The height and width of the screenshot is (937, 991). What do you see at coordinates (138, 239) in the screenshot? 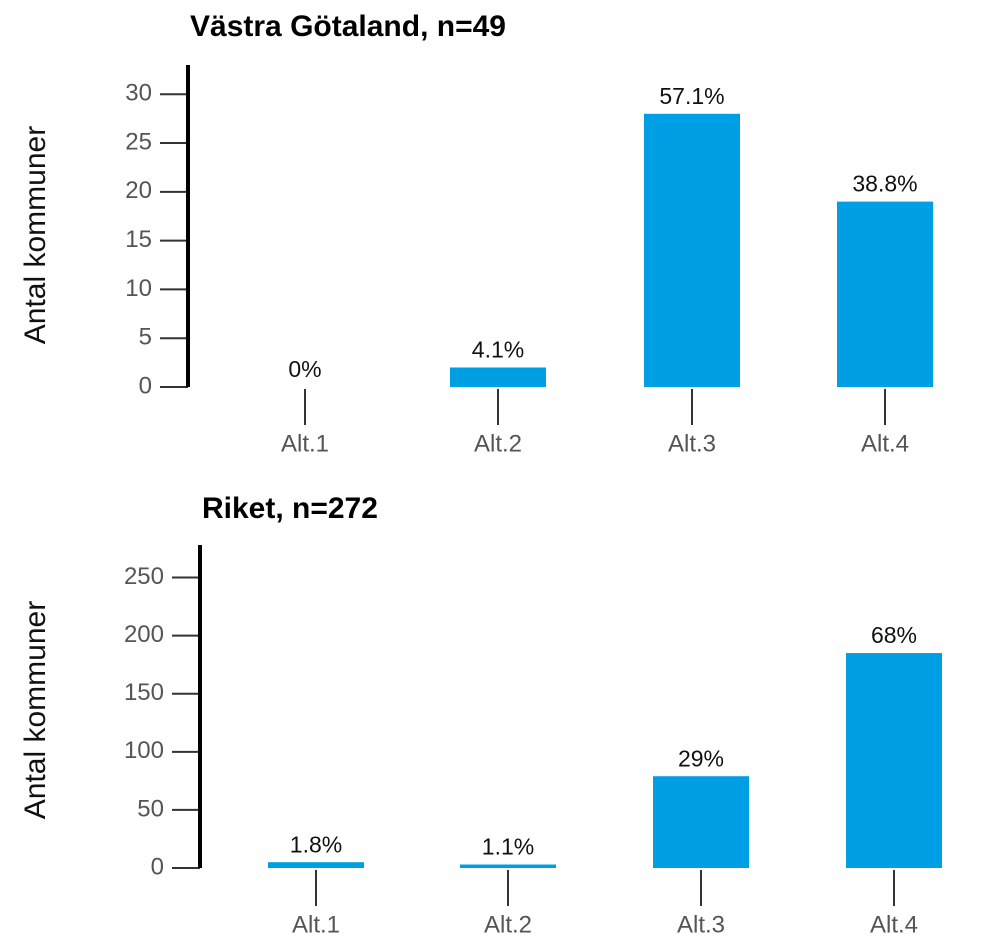
I see `y-tick-label: 15` at bounding box center [138, 239].